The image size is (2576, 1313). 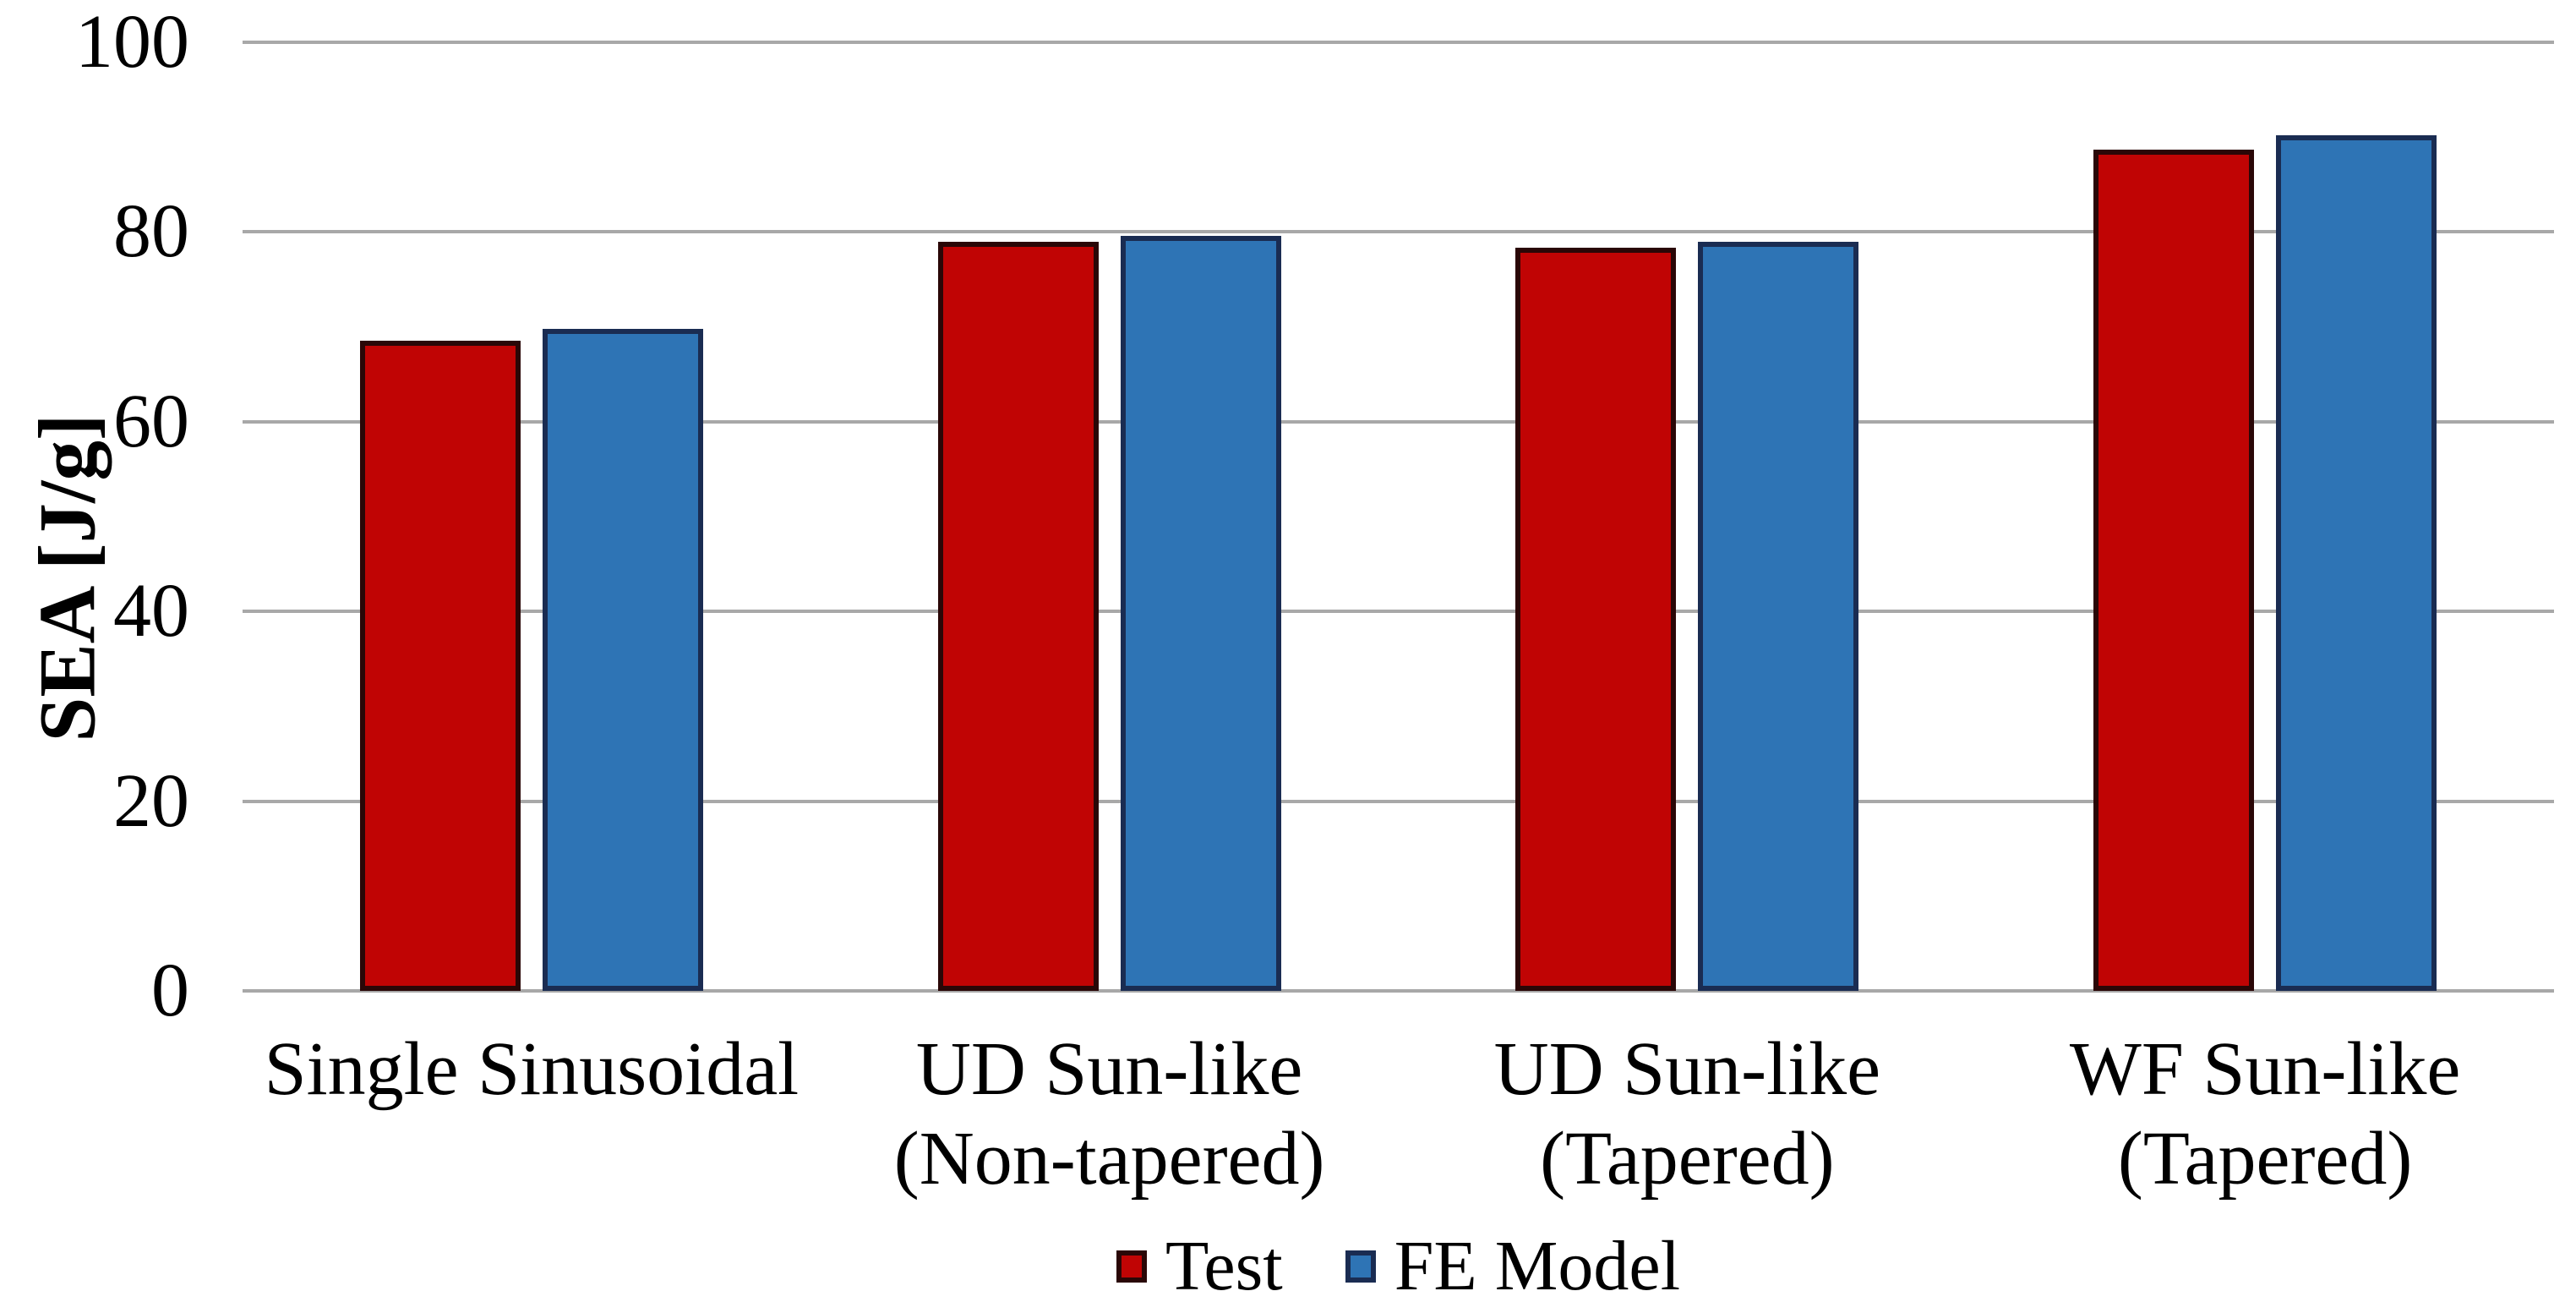 What do you see at coordinates (151, 611) in the screenshot?
I see `y-tick-label: 40` at bounding box center [151, 611].